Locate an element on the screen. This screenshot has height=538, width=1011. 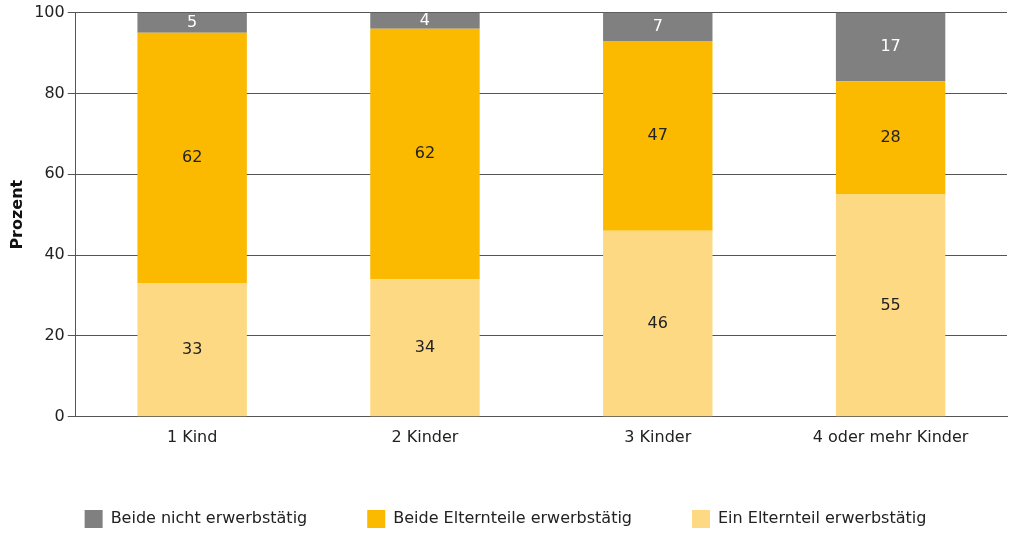
data-label: 7 is located at coordinates (657, 25).